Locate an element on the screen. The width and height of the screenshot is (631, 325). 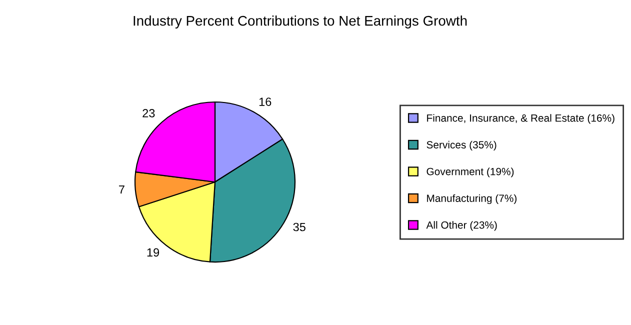
legend-label: Government (19%) is located at coordinates (470, 173).